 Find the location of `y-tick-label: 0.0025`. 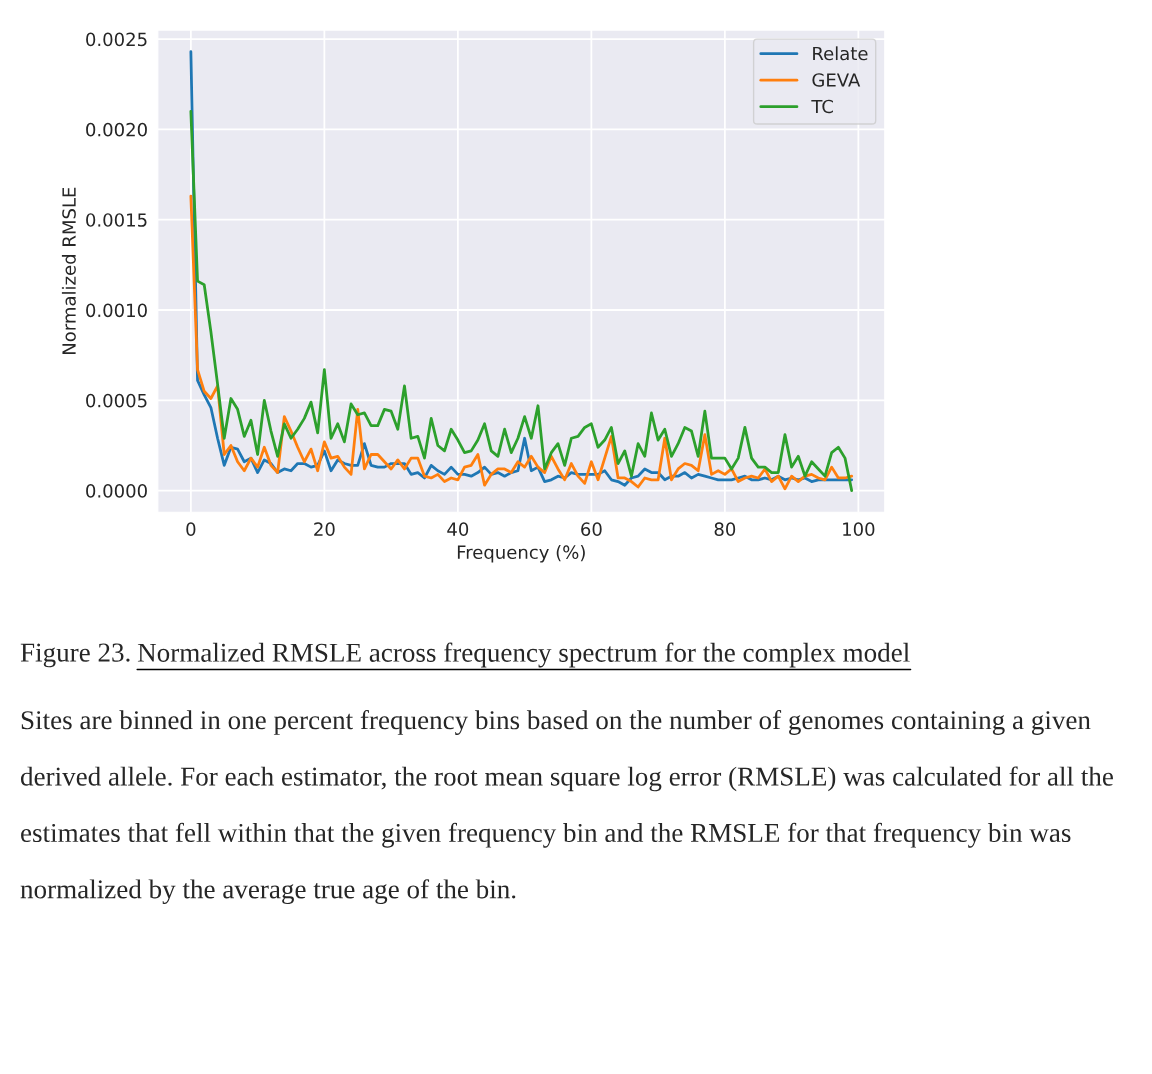

y-tick-label: 0.0025 is located at coordinates (116, 39).